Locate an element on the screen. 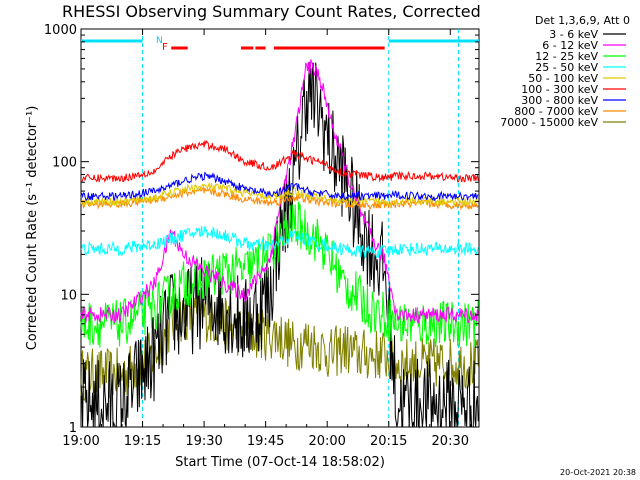 Image resolution: width=640 pixels, height=480 pixels. flag-label-n: N is located at coordinates (159, 41).